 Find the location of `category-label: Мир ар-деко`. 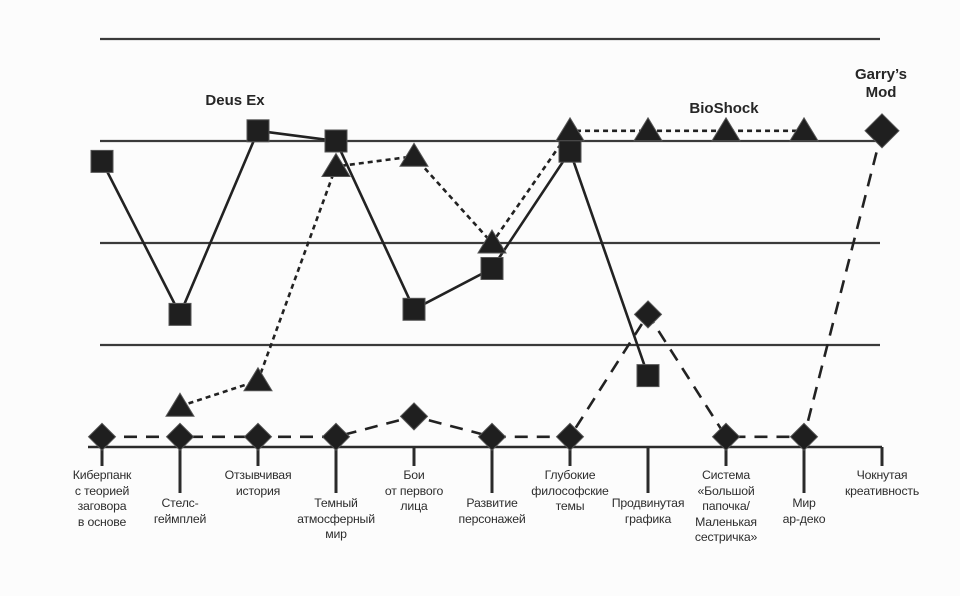

category-label: Мир ар-деко is located at coordinates (804, 511).